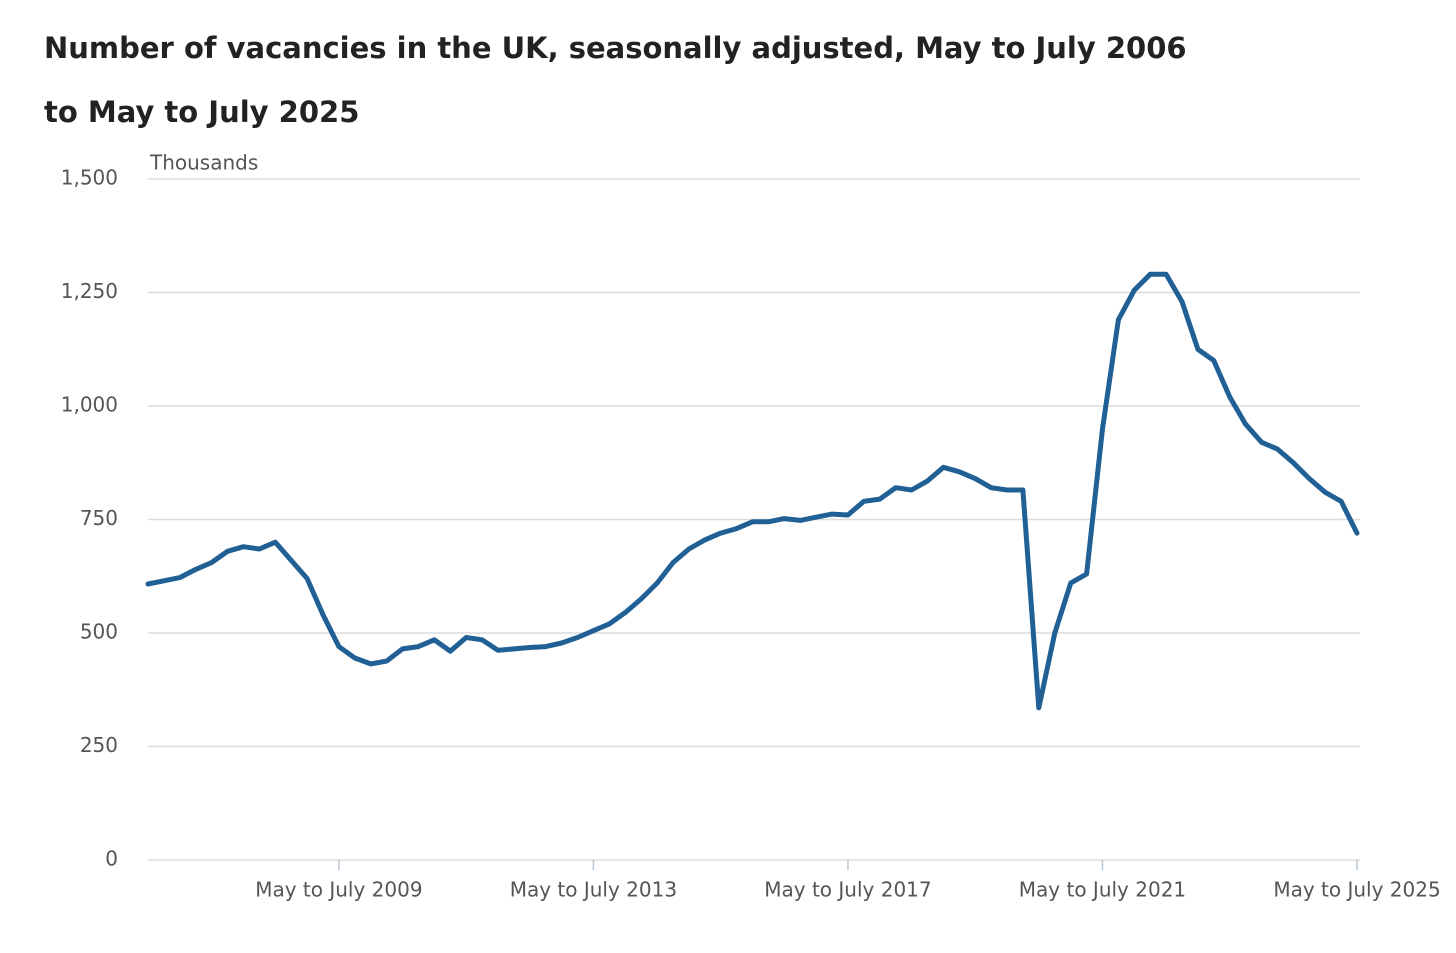 The height and width of the screenshot is (953, 1456). I want to click on y-axis-label: Thousands, so click(203, 163).